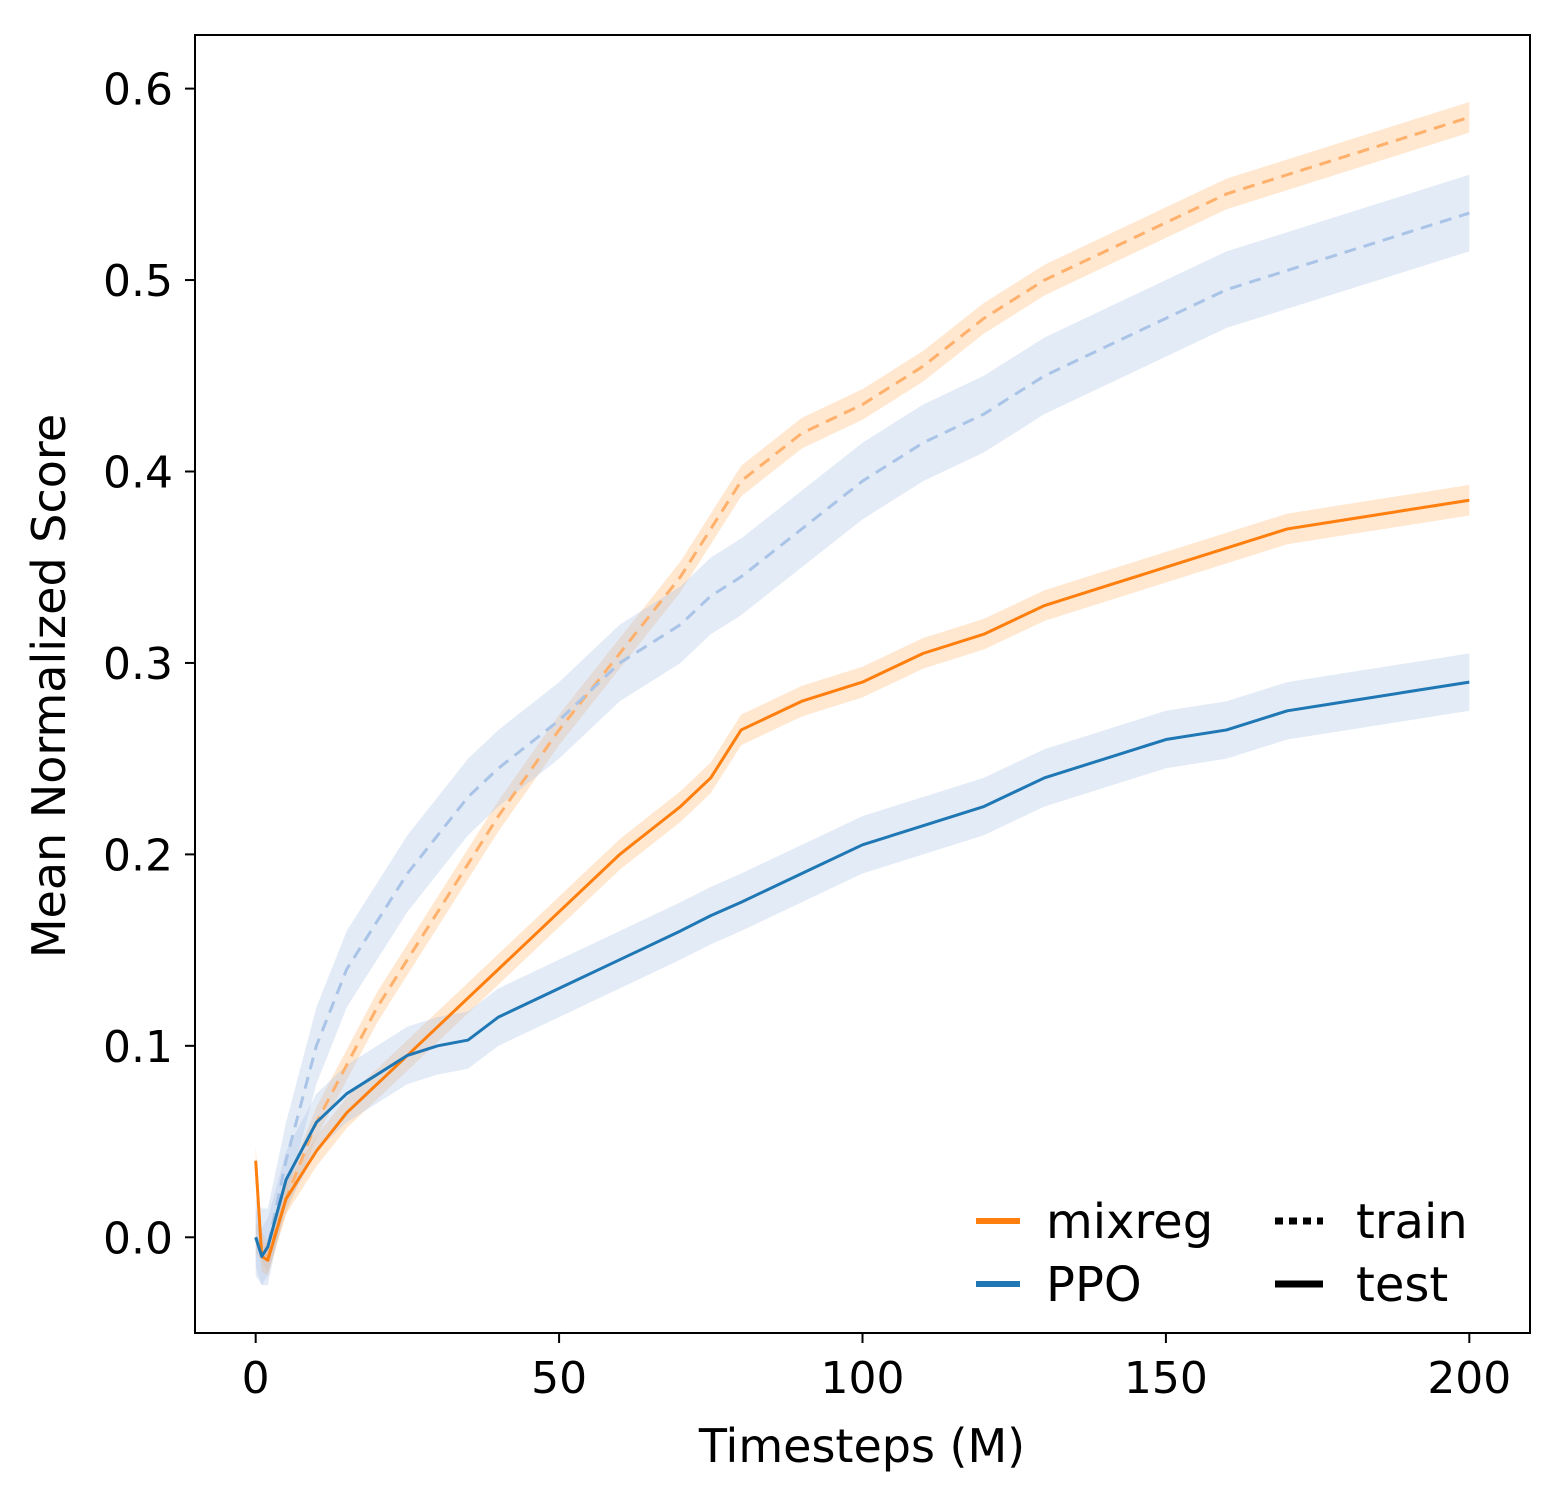 The height and width of the screenshot is (1496, 1566). Describe the element at coordinates (1222, 1253) in the screenshot. I see `legend: mixreg PPO train test` at that location.